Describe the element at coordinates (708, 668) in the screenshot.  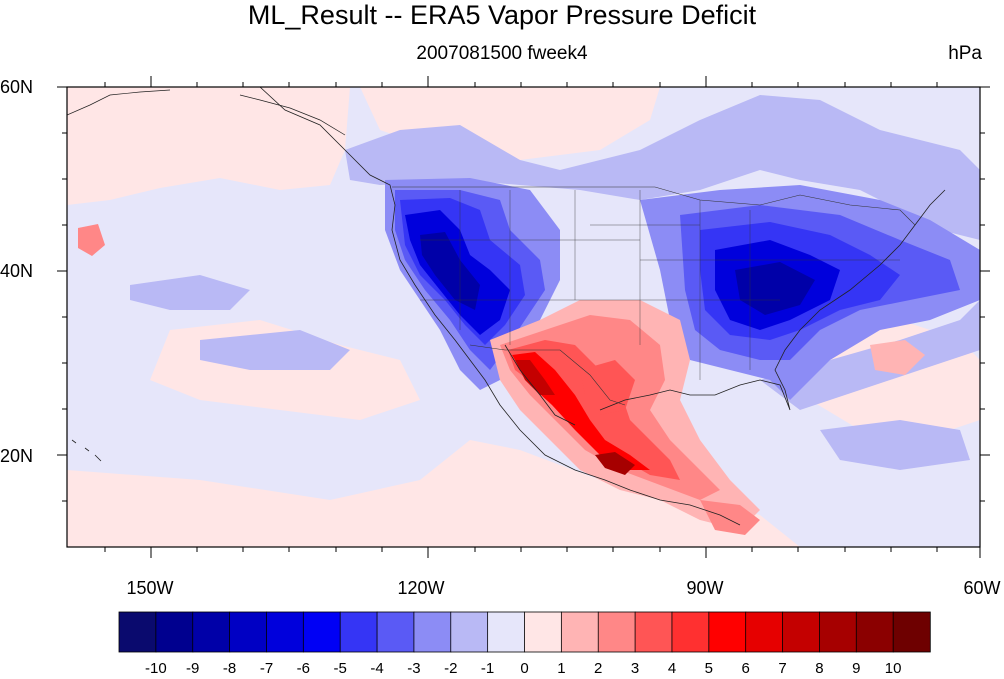
I see `colorbar-tick-label: 5` at that location.